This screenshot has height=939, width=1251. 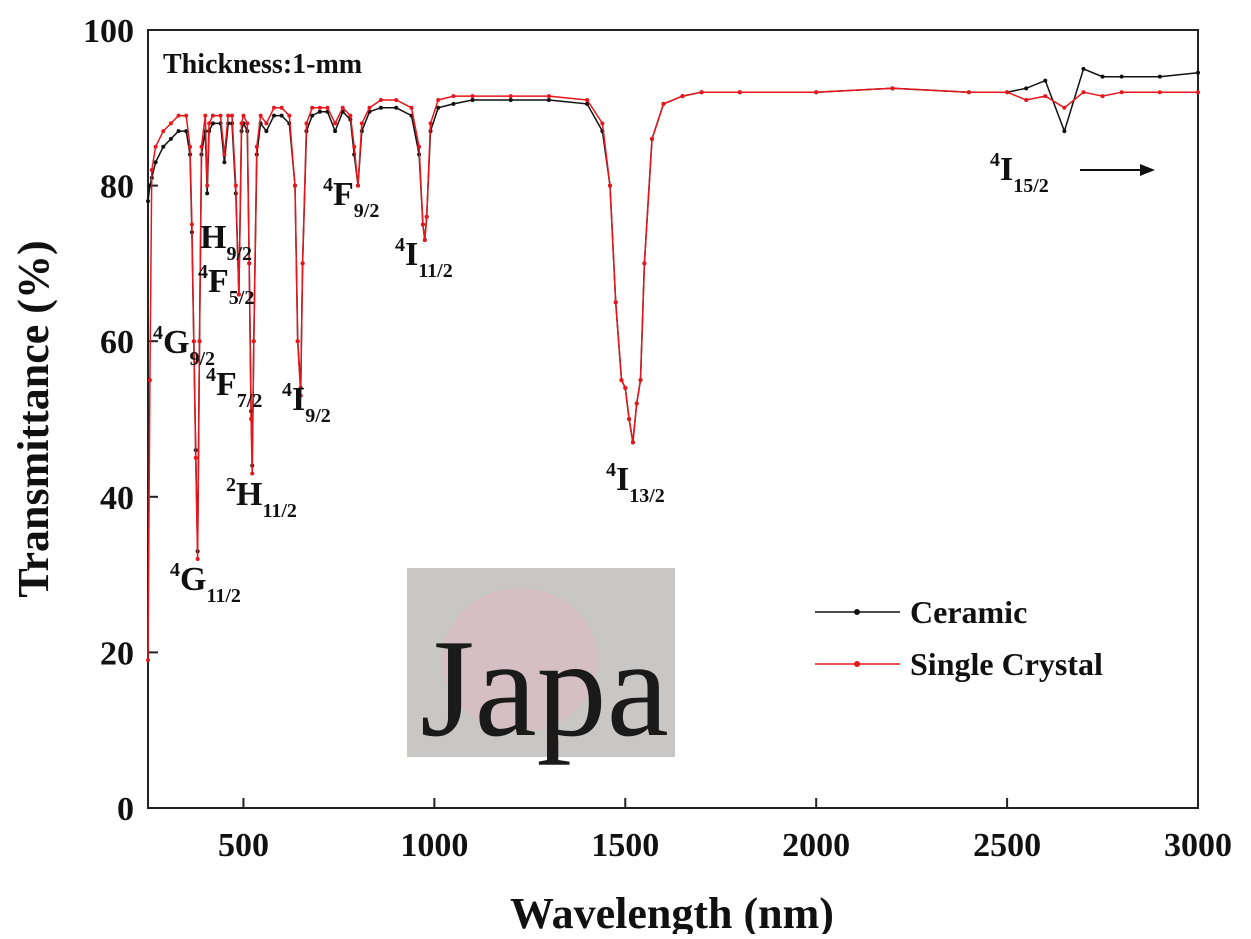 I want to click on annotation: 4F9/2, so click(x=351, y=198).